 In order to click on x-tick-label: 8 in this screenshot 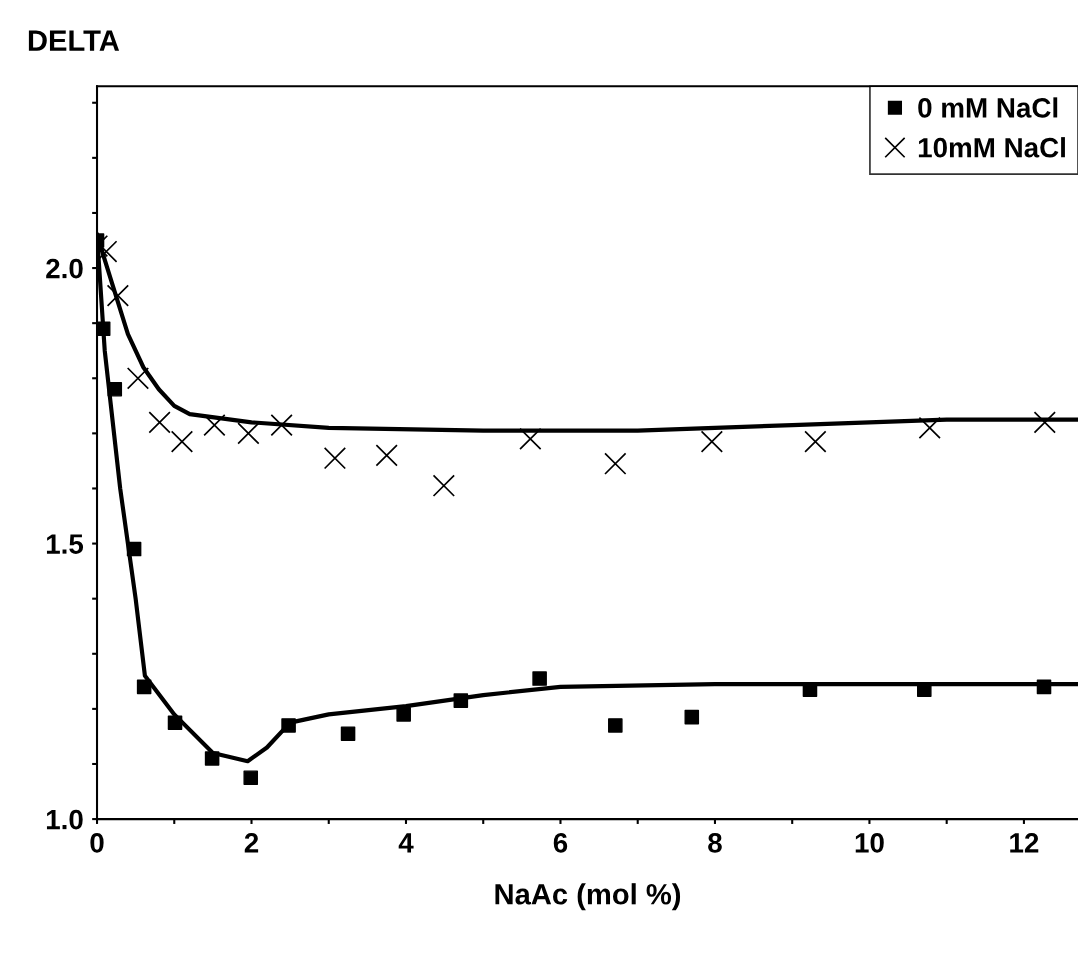, I will do `click(715, 843)`.